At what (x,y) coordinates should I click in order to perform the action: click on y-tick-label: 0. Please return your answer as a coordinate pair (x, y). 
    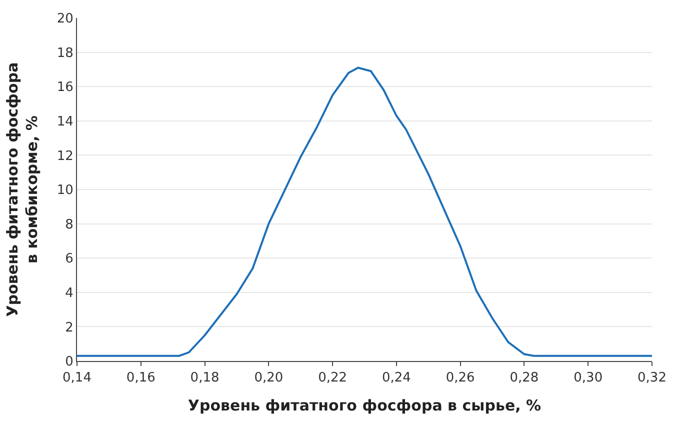
    Looking at the image, I should click on (69, 362).